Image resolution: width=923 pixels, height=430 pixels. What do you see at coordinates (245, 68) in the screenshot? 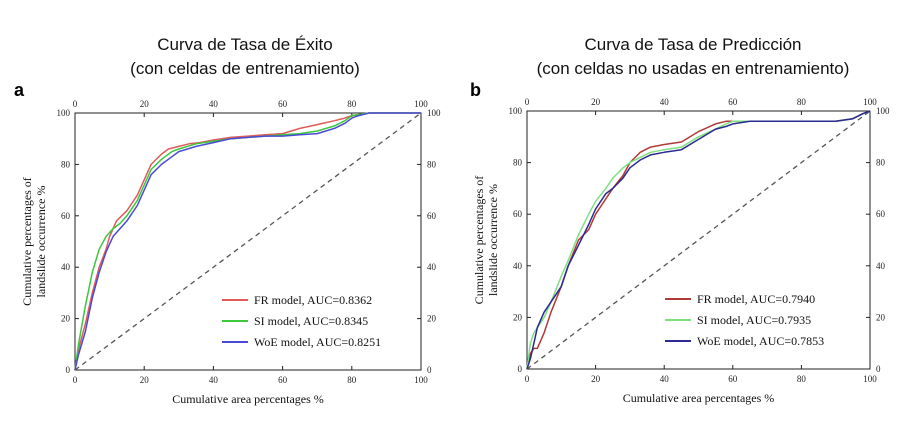
I see `chart-a-title-line2: (con celdas de entrenamiento)` at bounding box center [245, 68].